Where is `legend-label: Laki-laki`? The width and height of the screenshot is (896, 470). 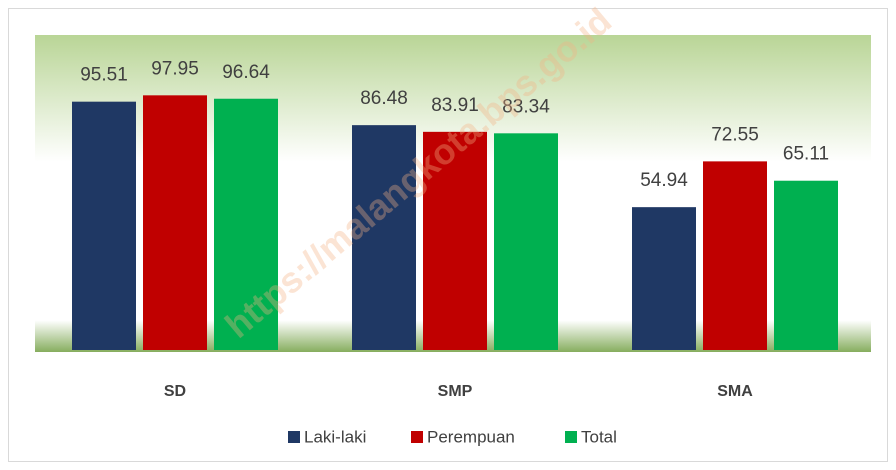
legend-label: Laki-laki is located at coordinates (335, 436).